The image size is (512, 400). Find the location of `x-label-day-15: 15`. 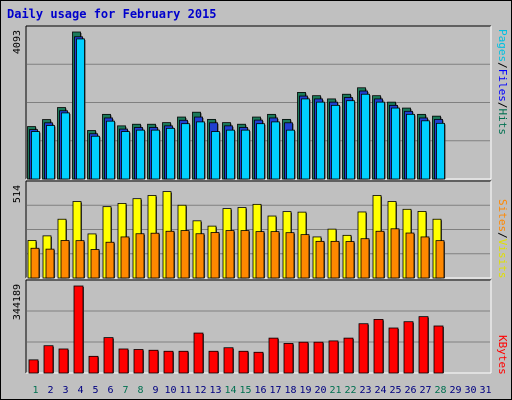

x-label-day-15: 15 is located at coordinates (245, 390).